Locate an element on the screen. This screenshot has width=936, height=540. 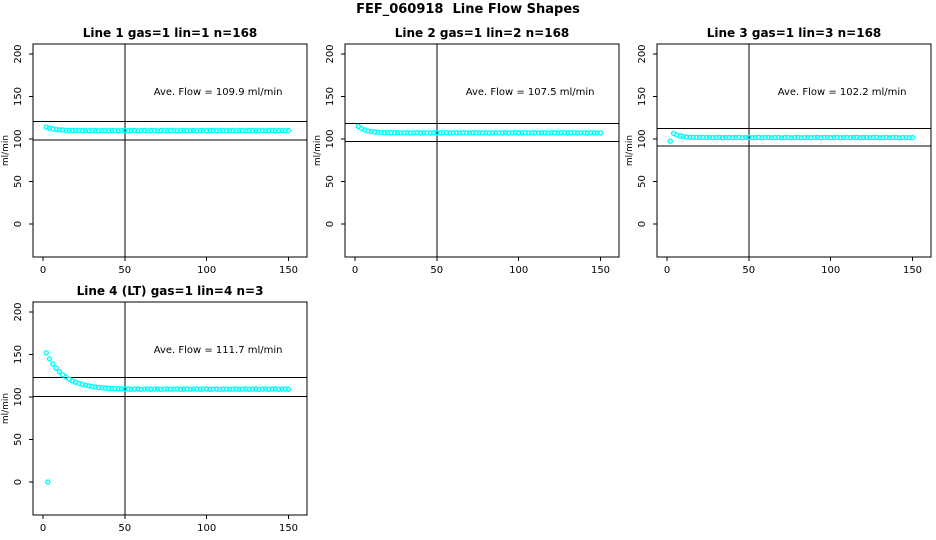
y-tick-label: 200 is located at coordinates (18, 53).